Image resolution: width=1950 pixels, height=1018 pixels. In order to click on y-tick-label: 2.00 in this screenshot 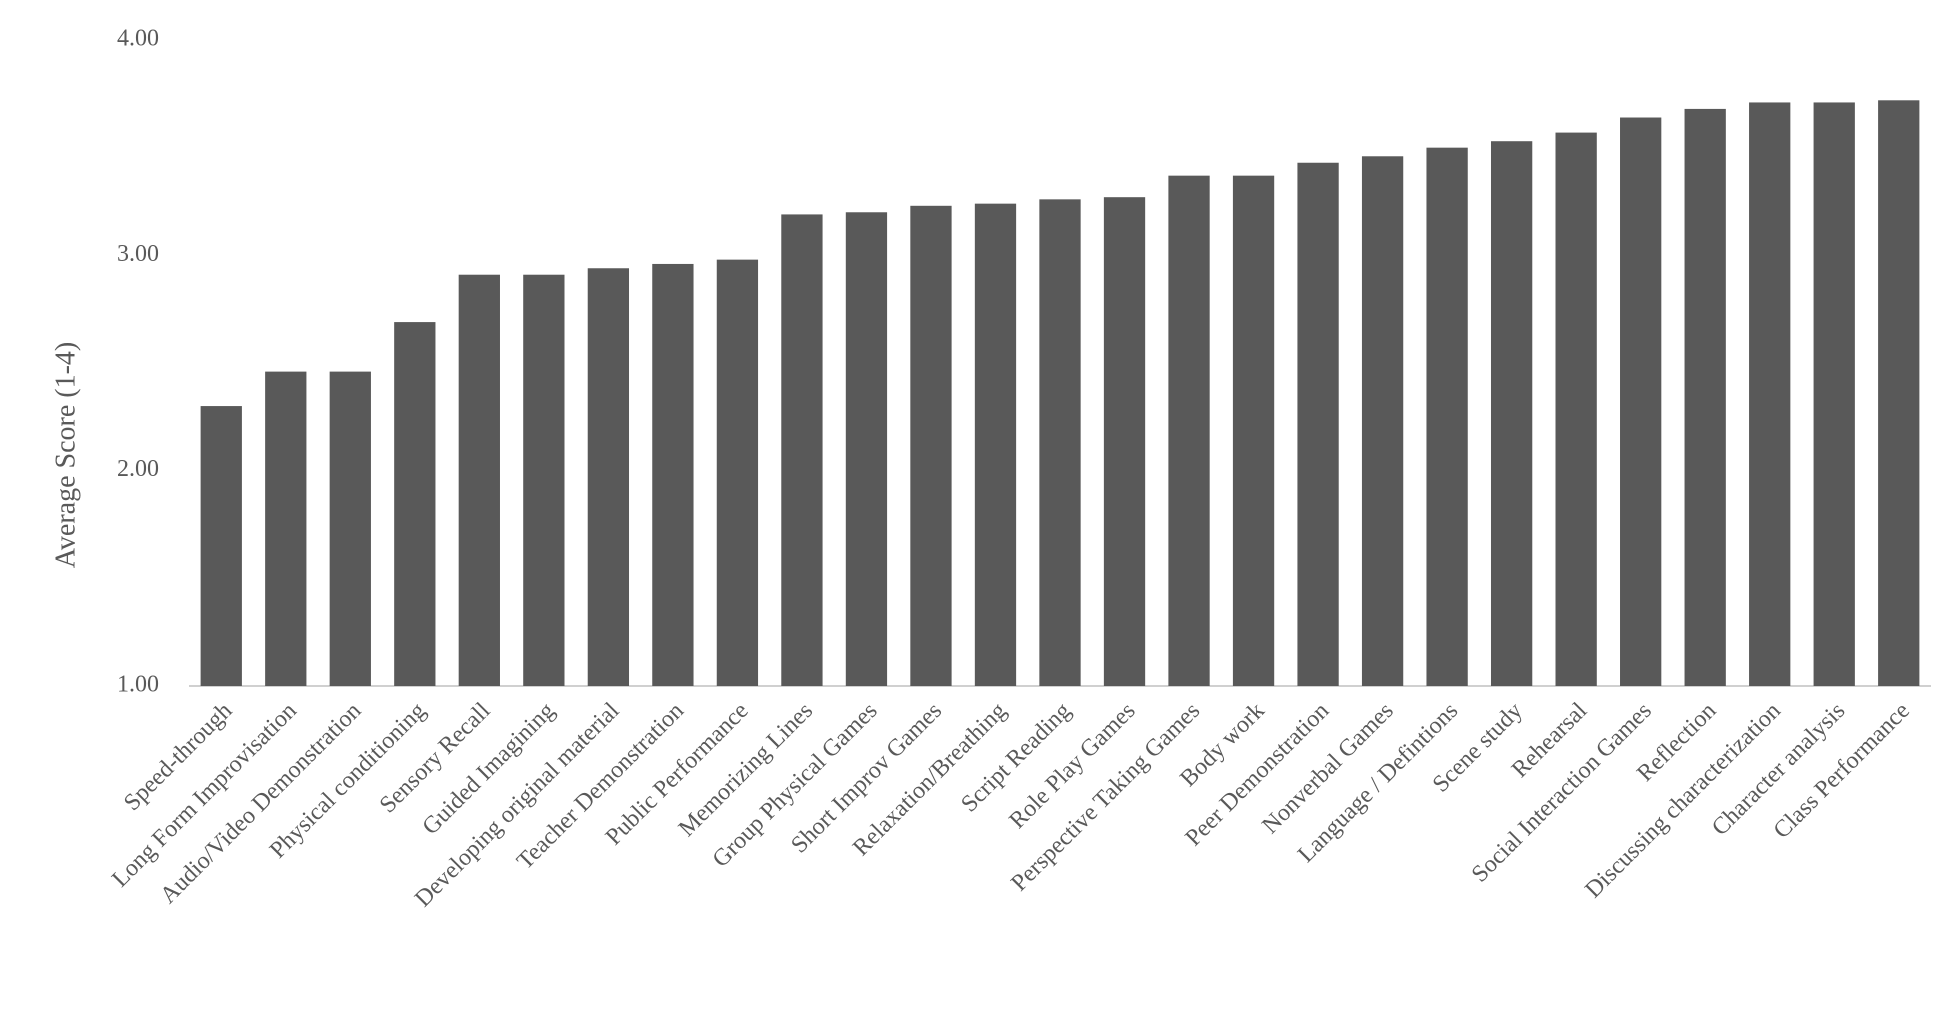, I will do `click(138, 469)`.